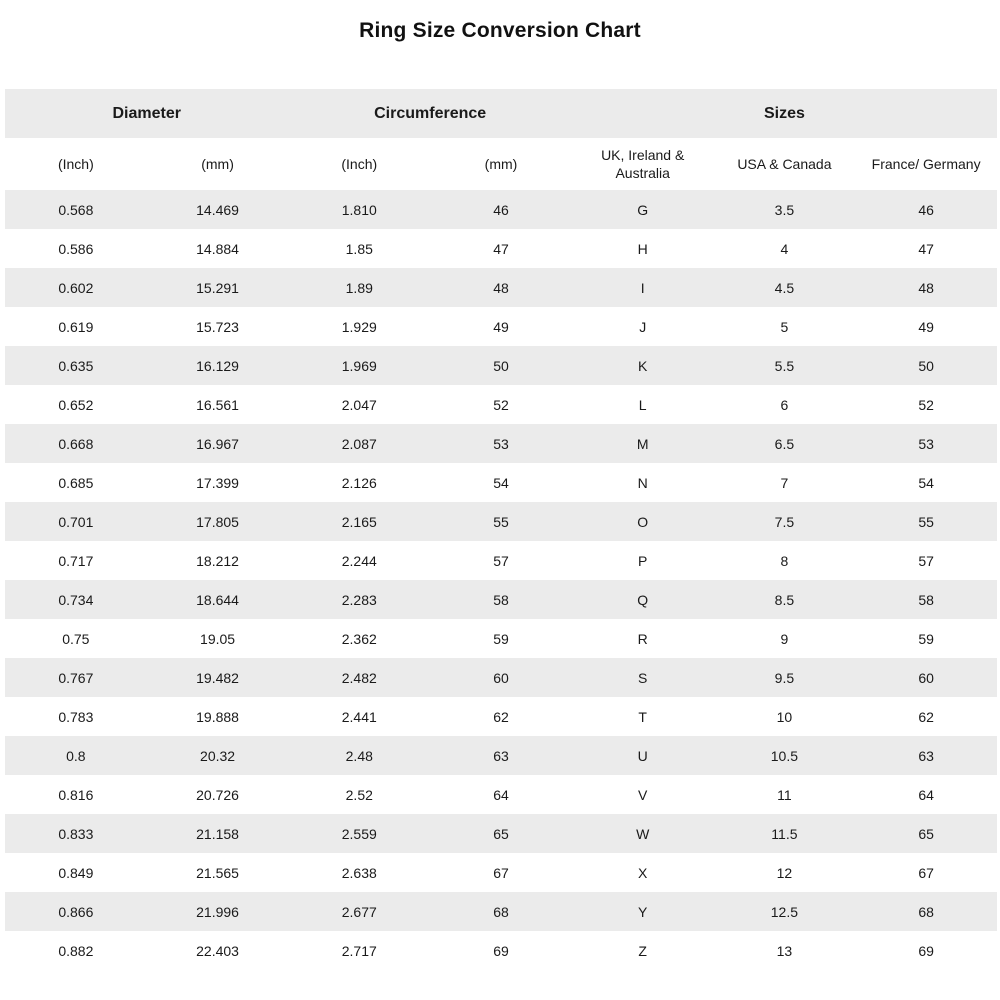 The height and width of the screenshot is (1000, 1000). I want to click on table-cell: 60, so click(501, 677).